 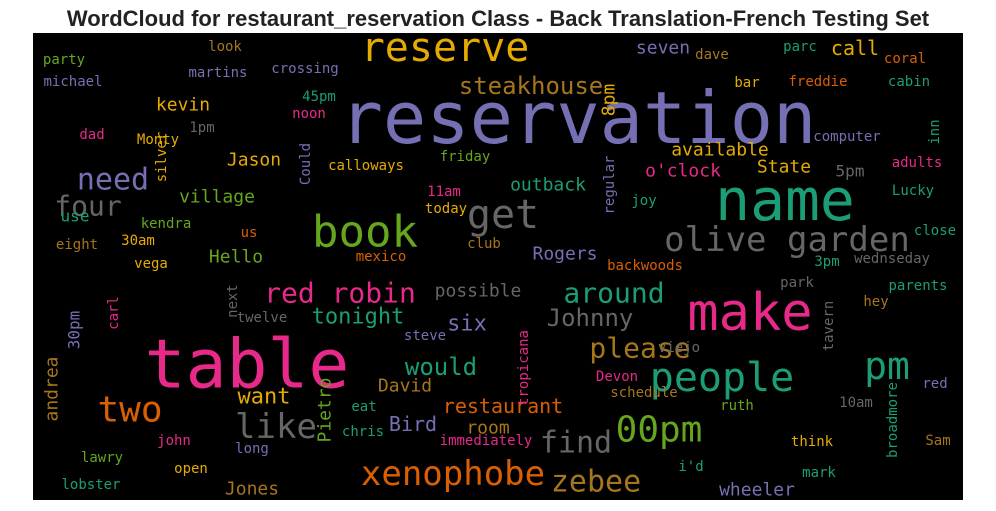 I want to click on word: wednseday, so click(x=892, y=259).